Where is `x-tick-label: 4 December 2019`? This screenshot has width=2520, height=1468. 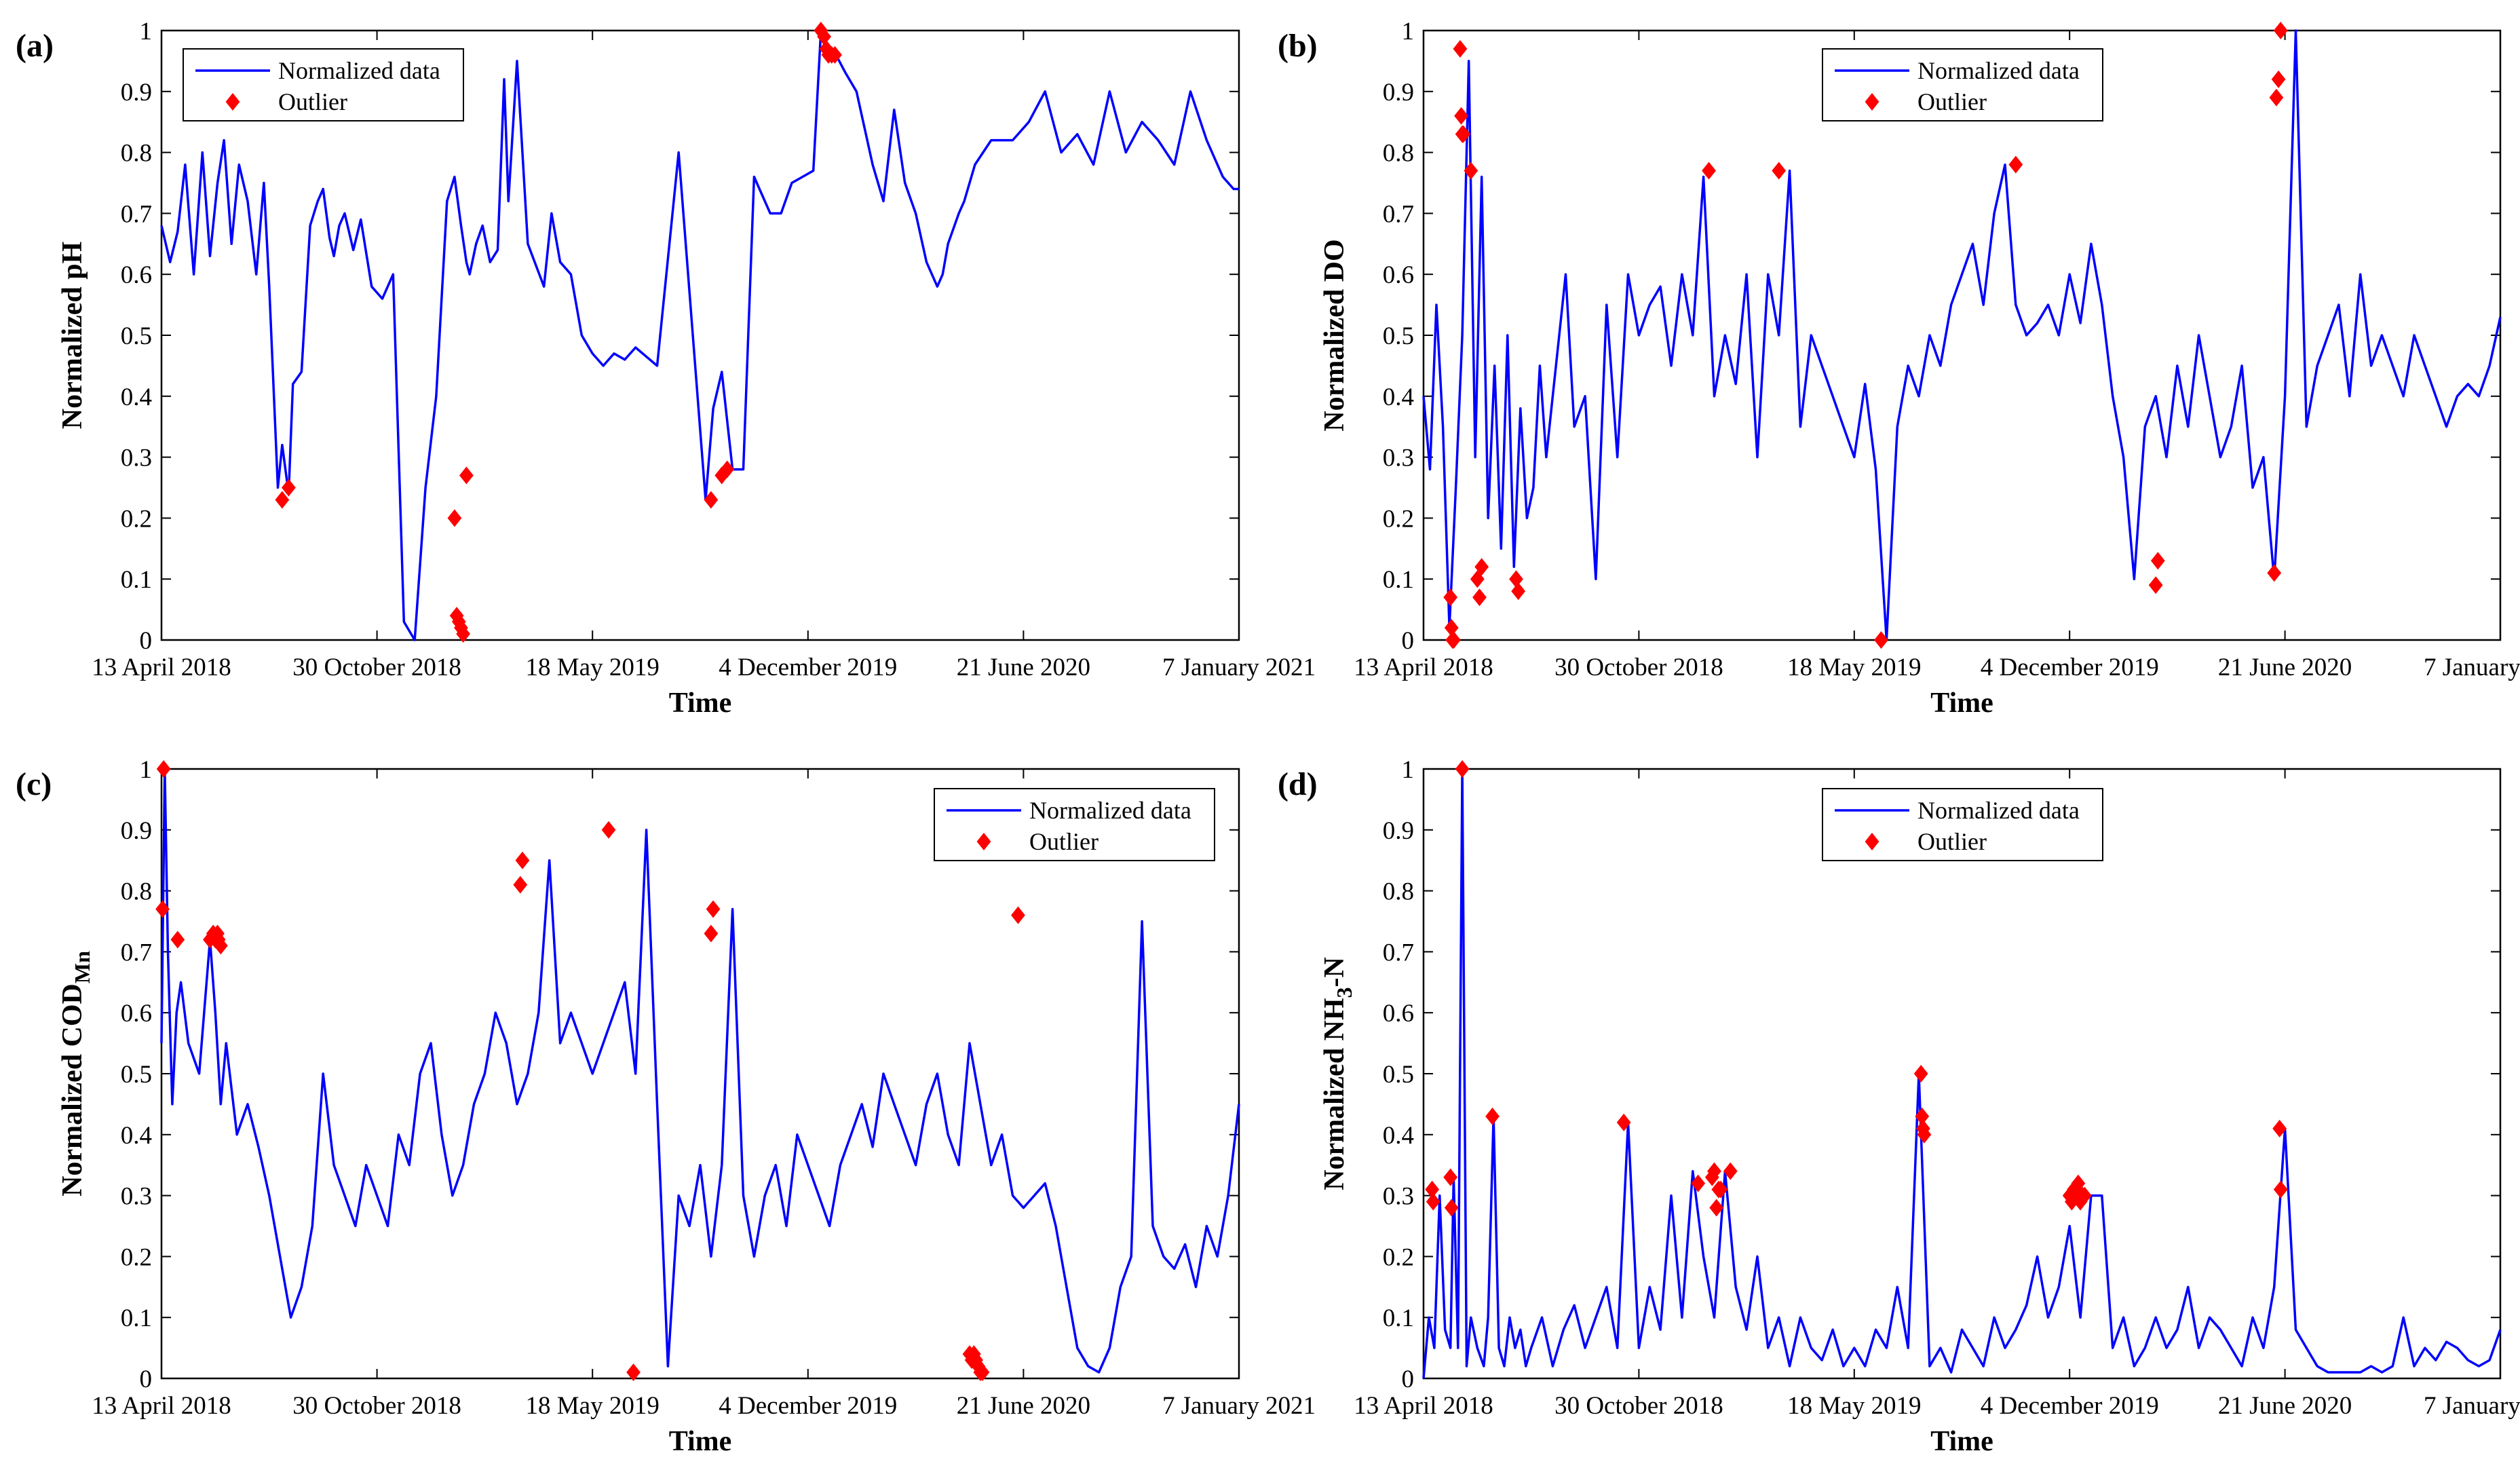
x-tick-label: 4 December 2019 is located at coordinates (2070, 667).